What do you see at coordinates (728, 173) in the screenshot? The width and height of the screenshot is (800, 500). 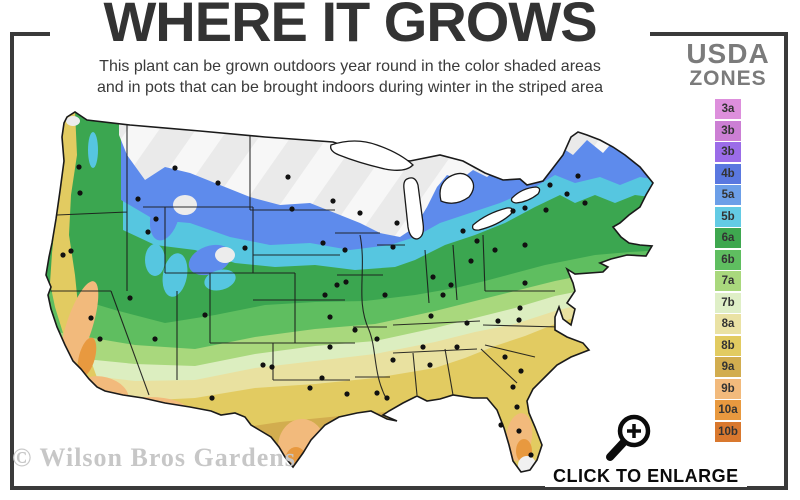 I see `zone-swatch-4b: 4b` at bounding box center [728, 173].